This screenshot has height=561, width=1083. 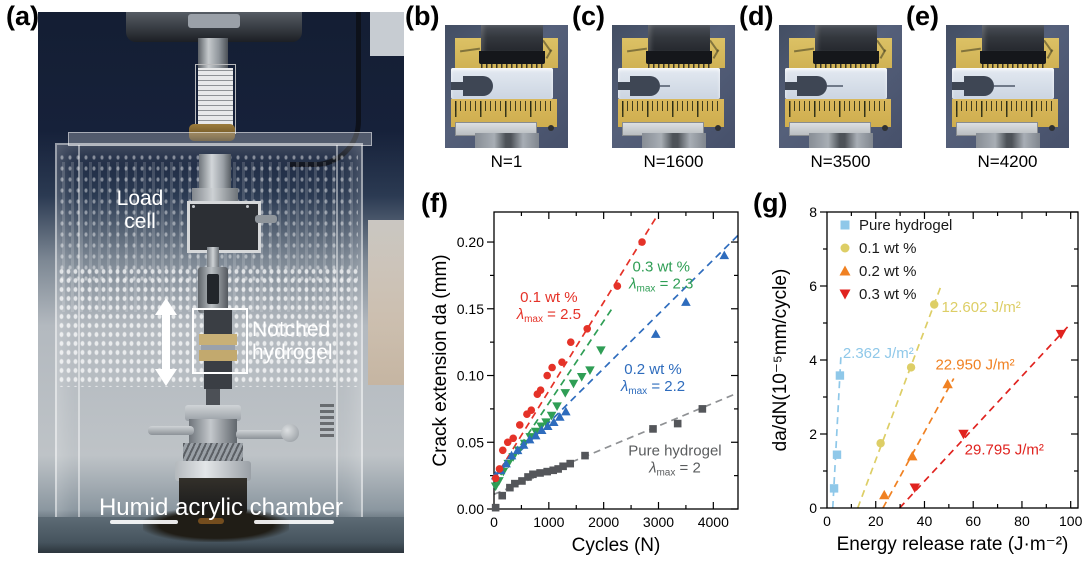 I want to click on caption-c: N=1600, so click(x=673, y=161).